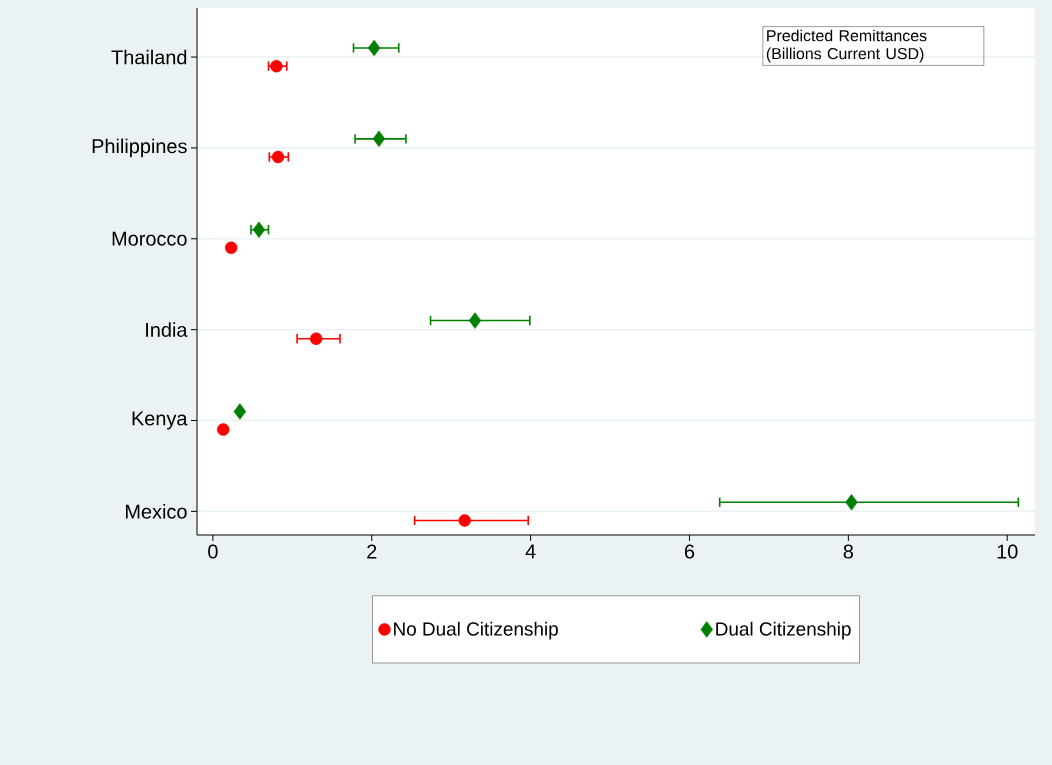 This screenshot has height=765, width=1052. What do you see at coordinates (476, 630) in the screenshot?
I see `legend-label: No Dual Citizenship` at bounding box center [476, 630].